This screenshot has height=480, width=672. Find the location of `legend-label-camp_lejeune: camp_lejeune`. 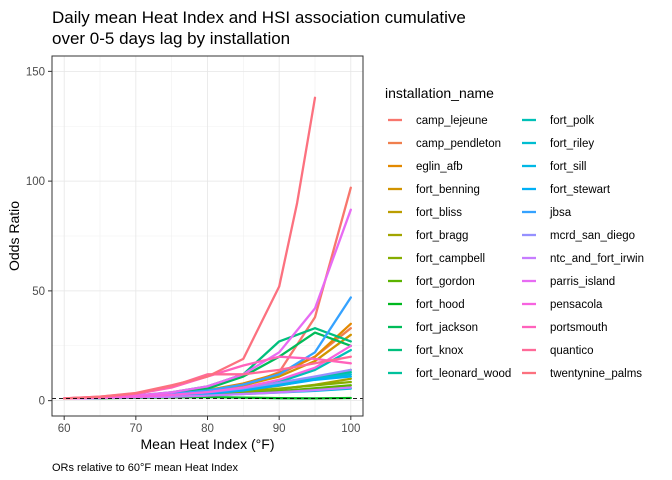

legend-label-camp_lejeune: camp_lejeune is located at coordinates (452, 121).